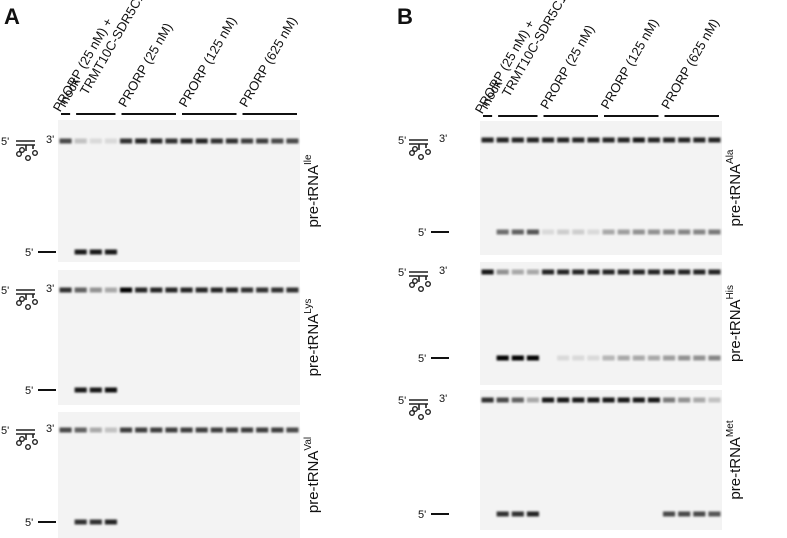 The image size is (787, 538). I want to click on trna-label: pre-tRNALys, so click(312, 338).